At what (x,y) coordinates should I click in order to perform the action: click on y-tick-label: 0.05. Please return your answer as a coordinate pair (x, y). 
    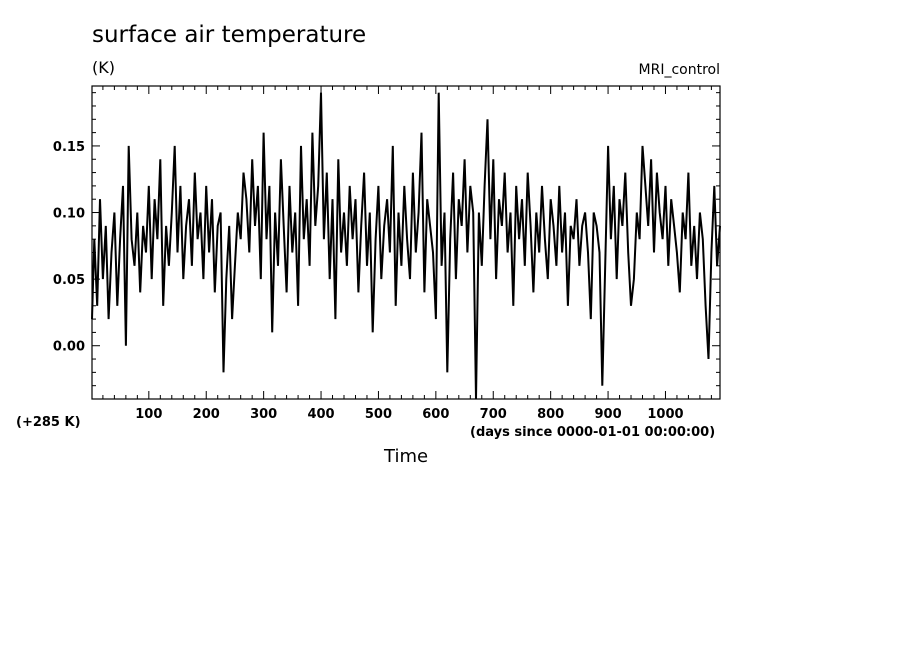
    Looking at the image, I should click on (69, 280).